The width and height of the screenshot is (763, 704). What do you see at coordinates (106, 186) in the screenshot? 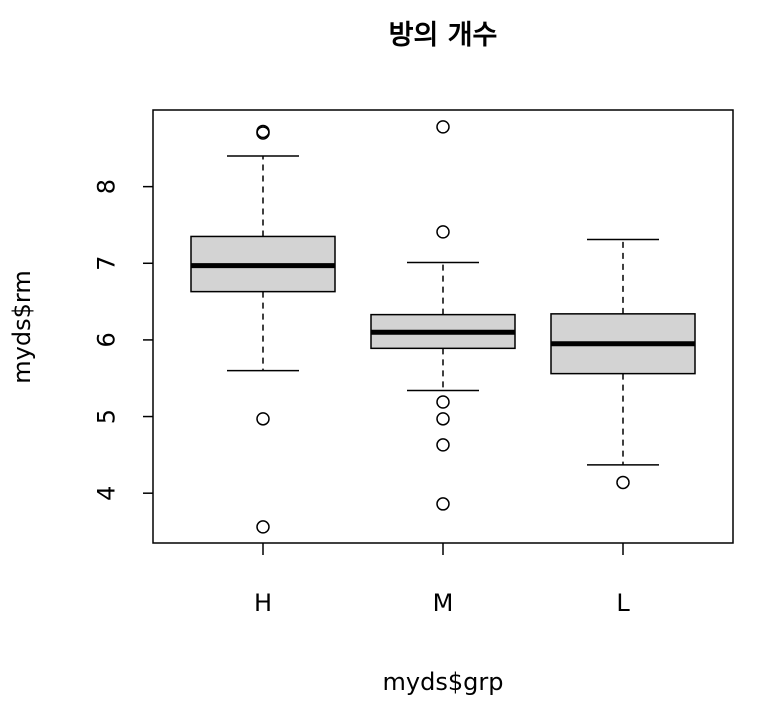
I see `y-tick-label: 8` at bounding box center [106, 186].